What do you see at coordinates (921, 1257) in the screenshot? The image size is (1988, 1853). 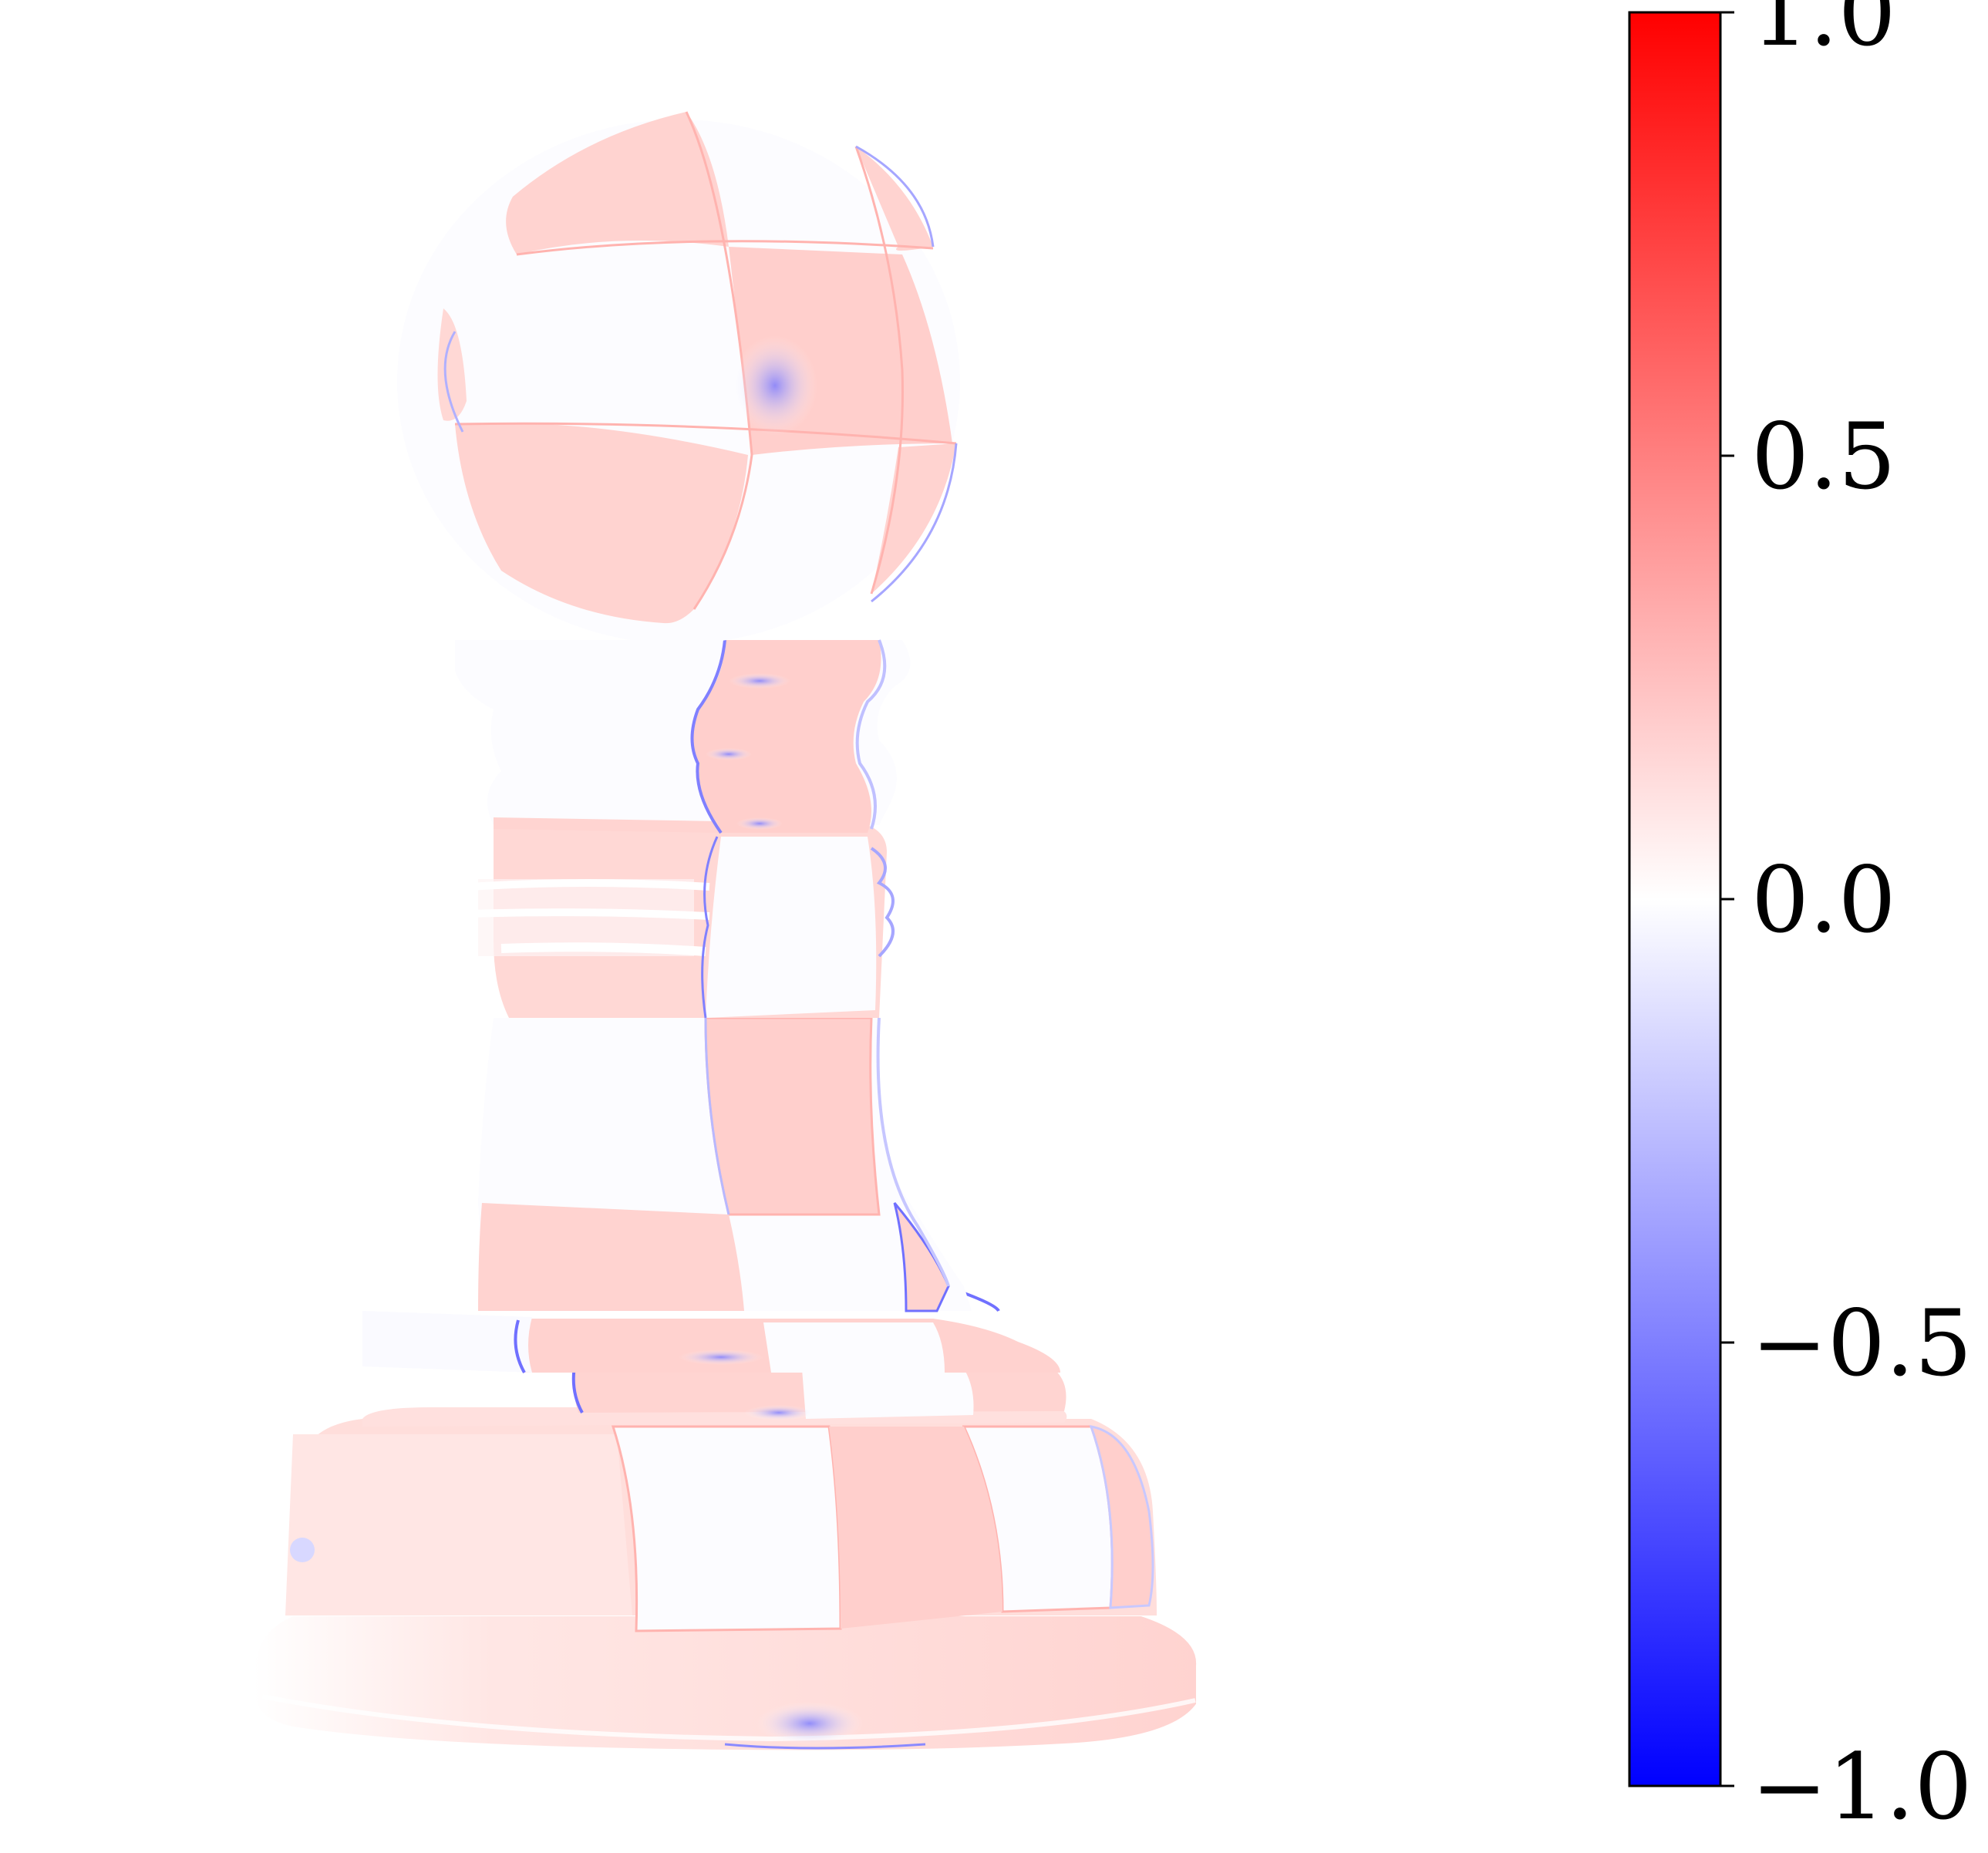 I see `stem-pink-right-bottom` at bounding box center [921, 1257].